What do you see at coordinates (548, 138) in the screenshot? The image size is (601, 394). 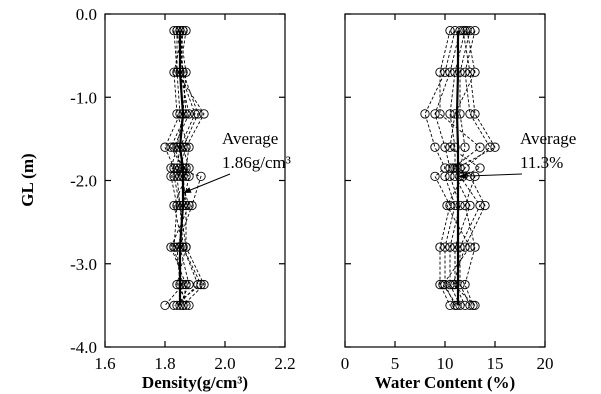 I see `water-content-annotation-average: Average` at bounding box center [548, 138].